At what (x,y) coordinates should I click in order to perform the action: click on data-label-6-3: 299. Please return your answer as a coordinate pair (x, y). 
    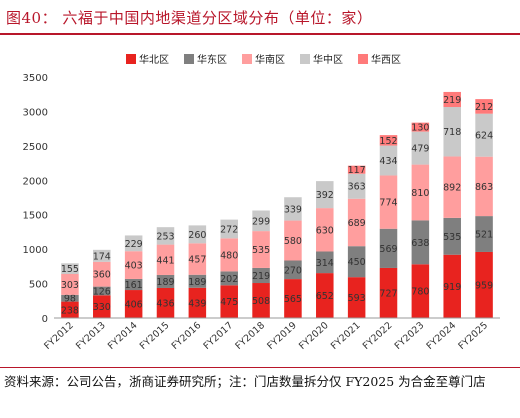
    Looking at the image, I should click on (261, 221).